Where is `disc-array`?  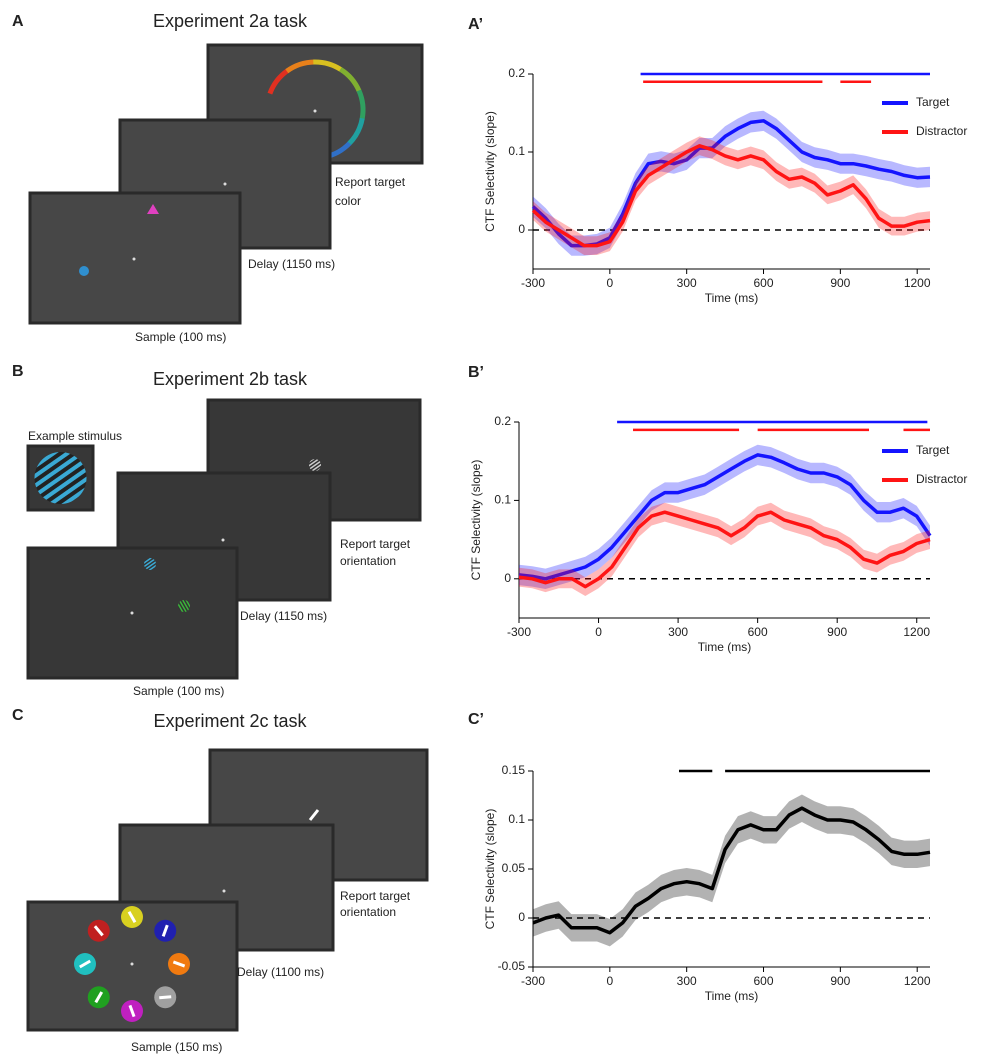 disc-array is located at coordinates (132, 964).